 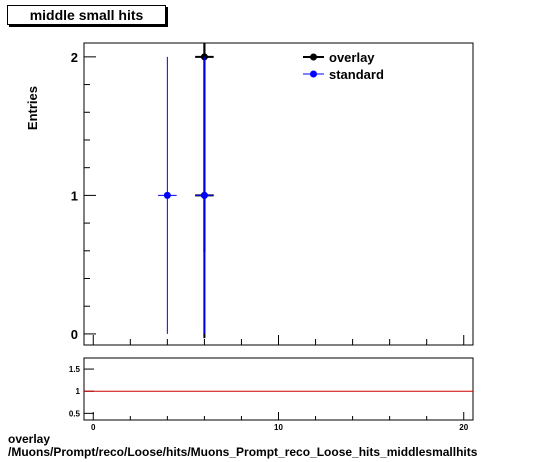 What do you see at coordinates (75, 413) in the screenshot?
I see `ratio-y-tick-label: 0.5` at bounding box center [75, 413].